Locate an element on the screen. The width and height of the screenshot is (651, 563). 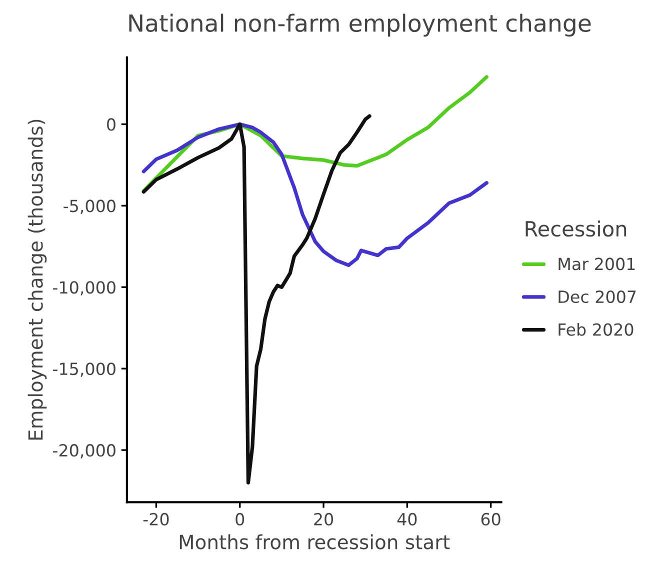
y-tick-label: -15,000 is located at coordinates (84, 369).